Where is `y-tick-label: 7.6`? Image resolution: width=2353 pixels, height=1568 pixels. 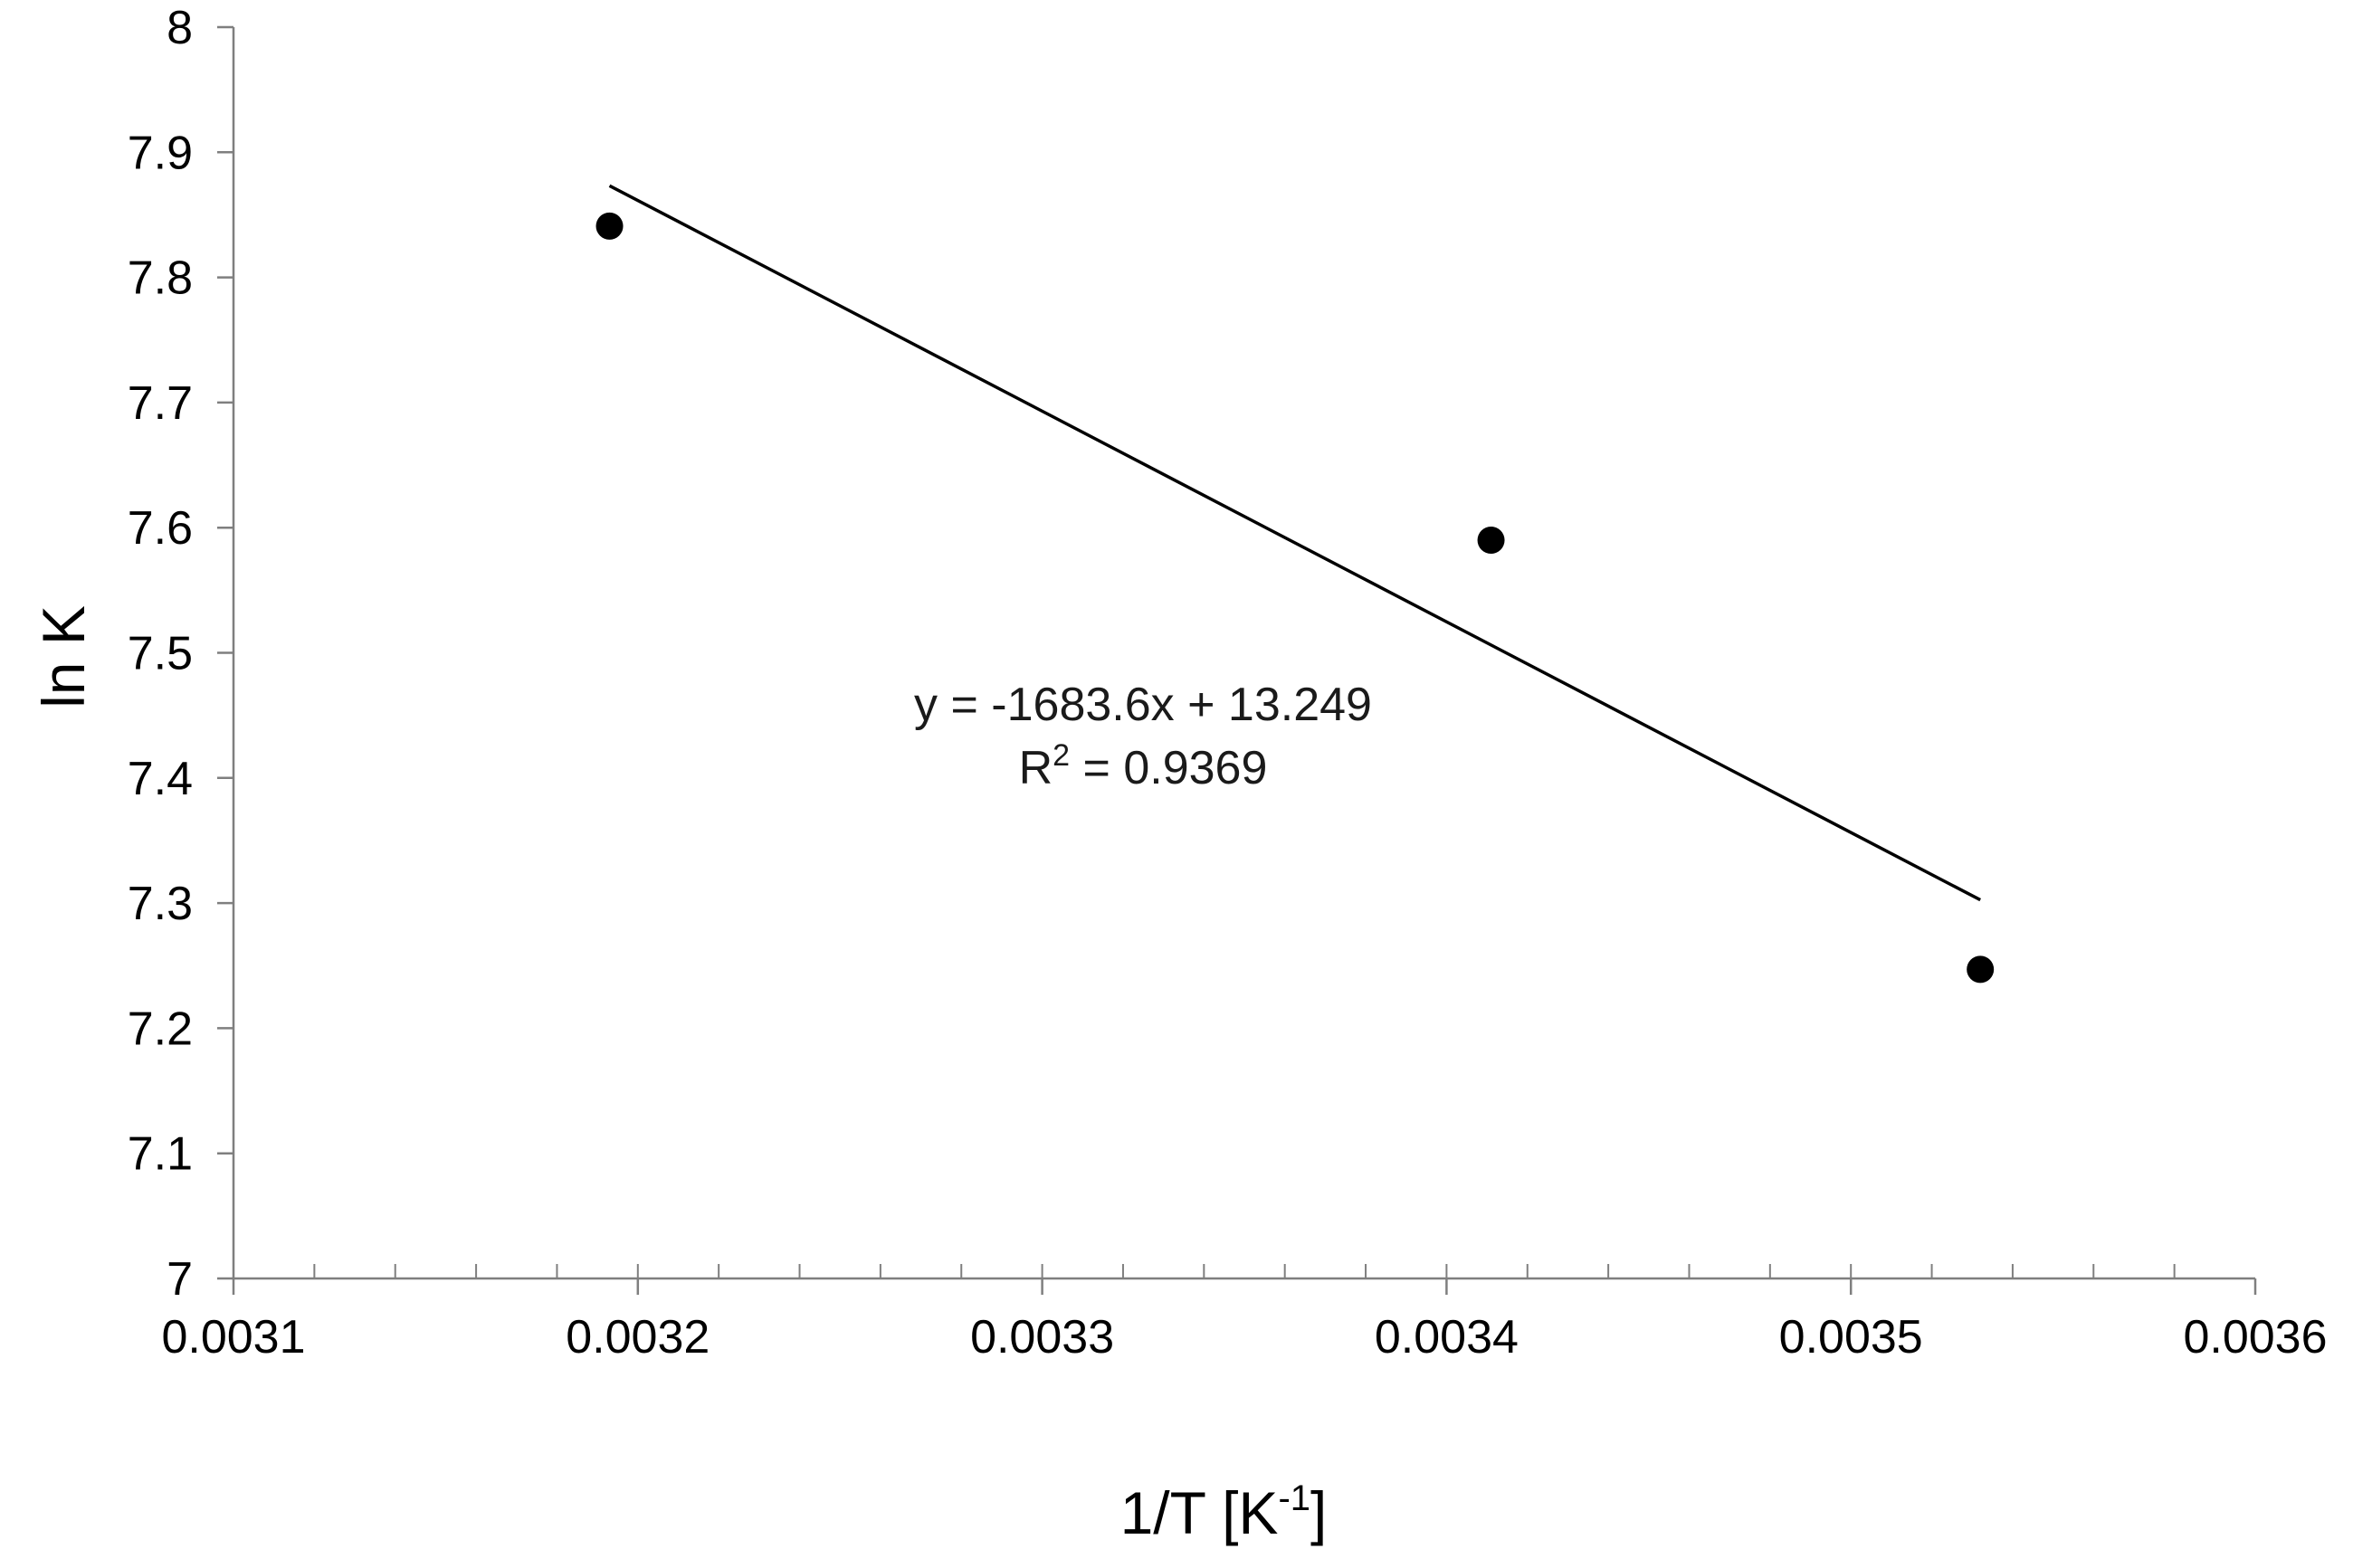
y-tick-label: 7.6 is located at coordinates (161, 529).